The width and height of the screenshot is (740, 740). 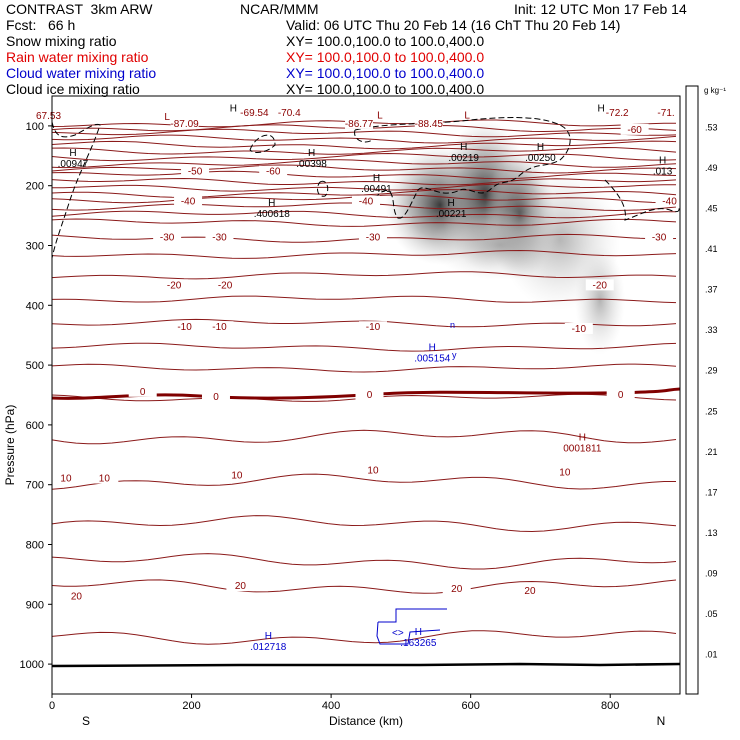 I want to click on cloud-water-contour, so click(x=411, y=626).